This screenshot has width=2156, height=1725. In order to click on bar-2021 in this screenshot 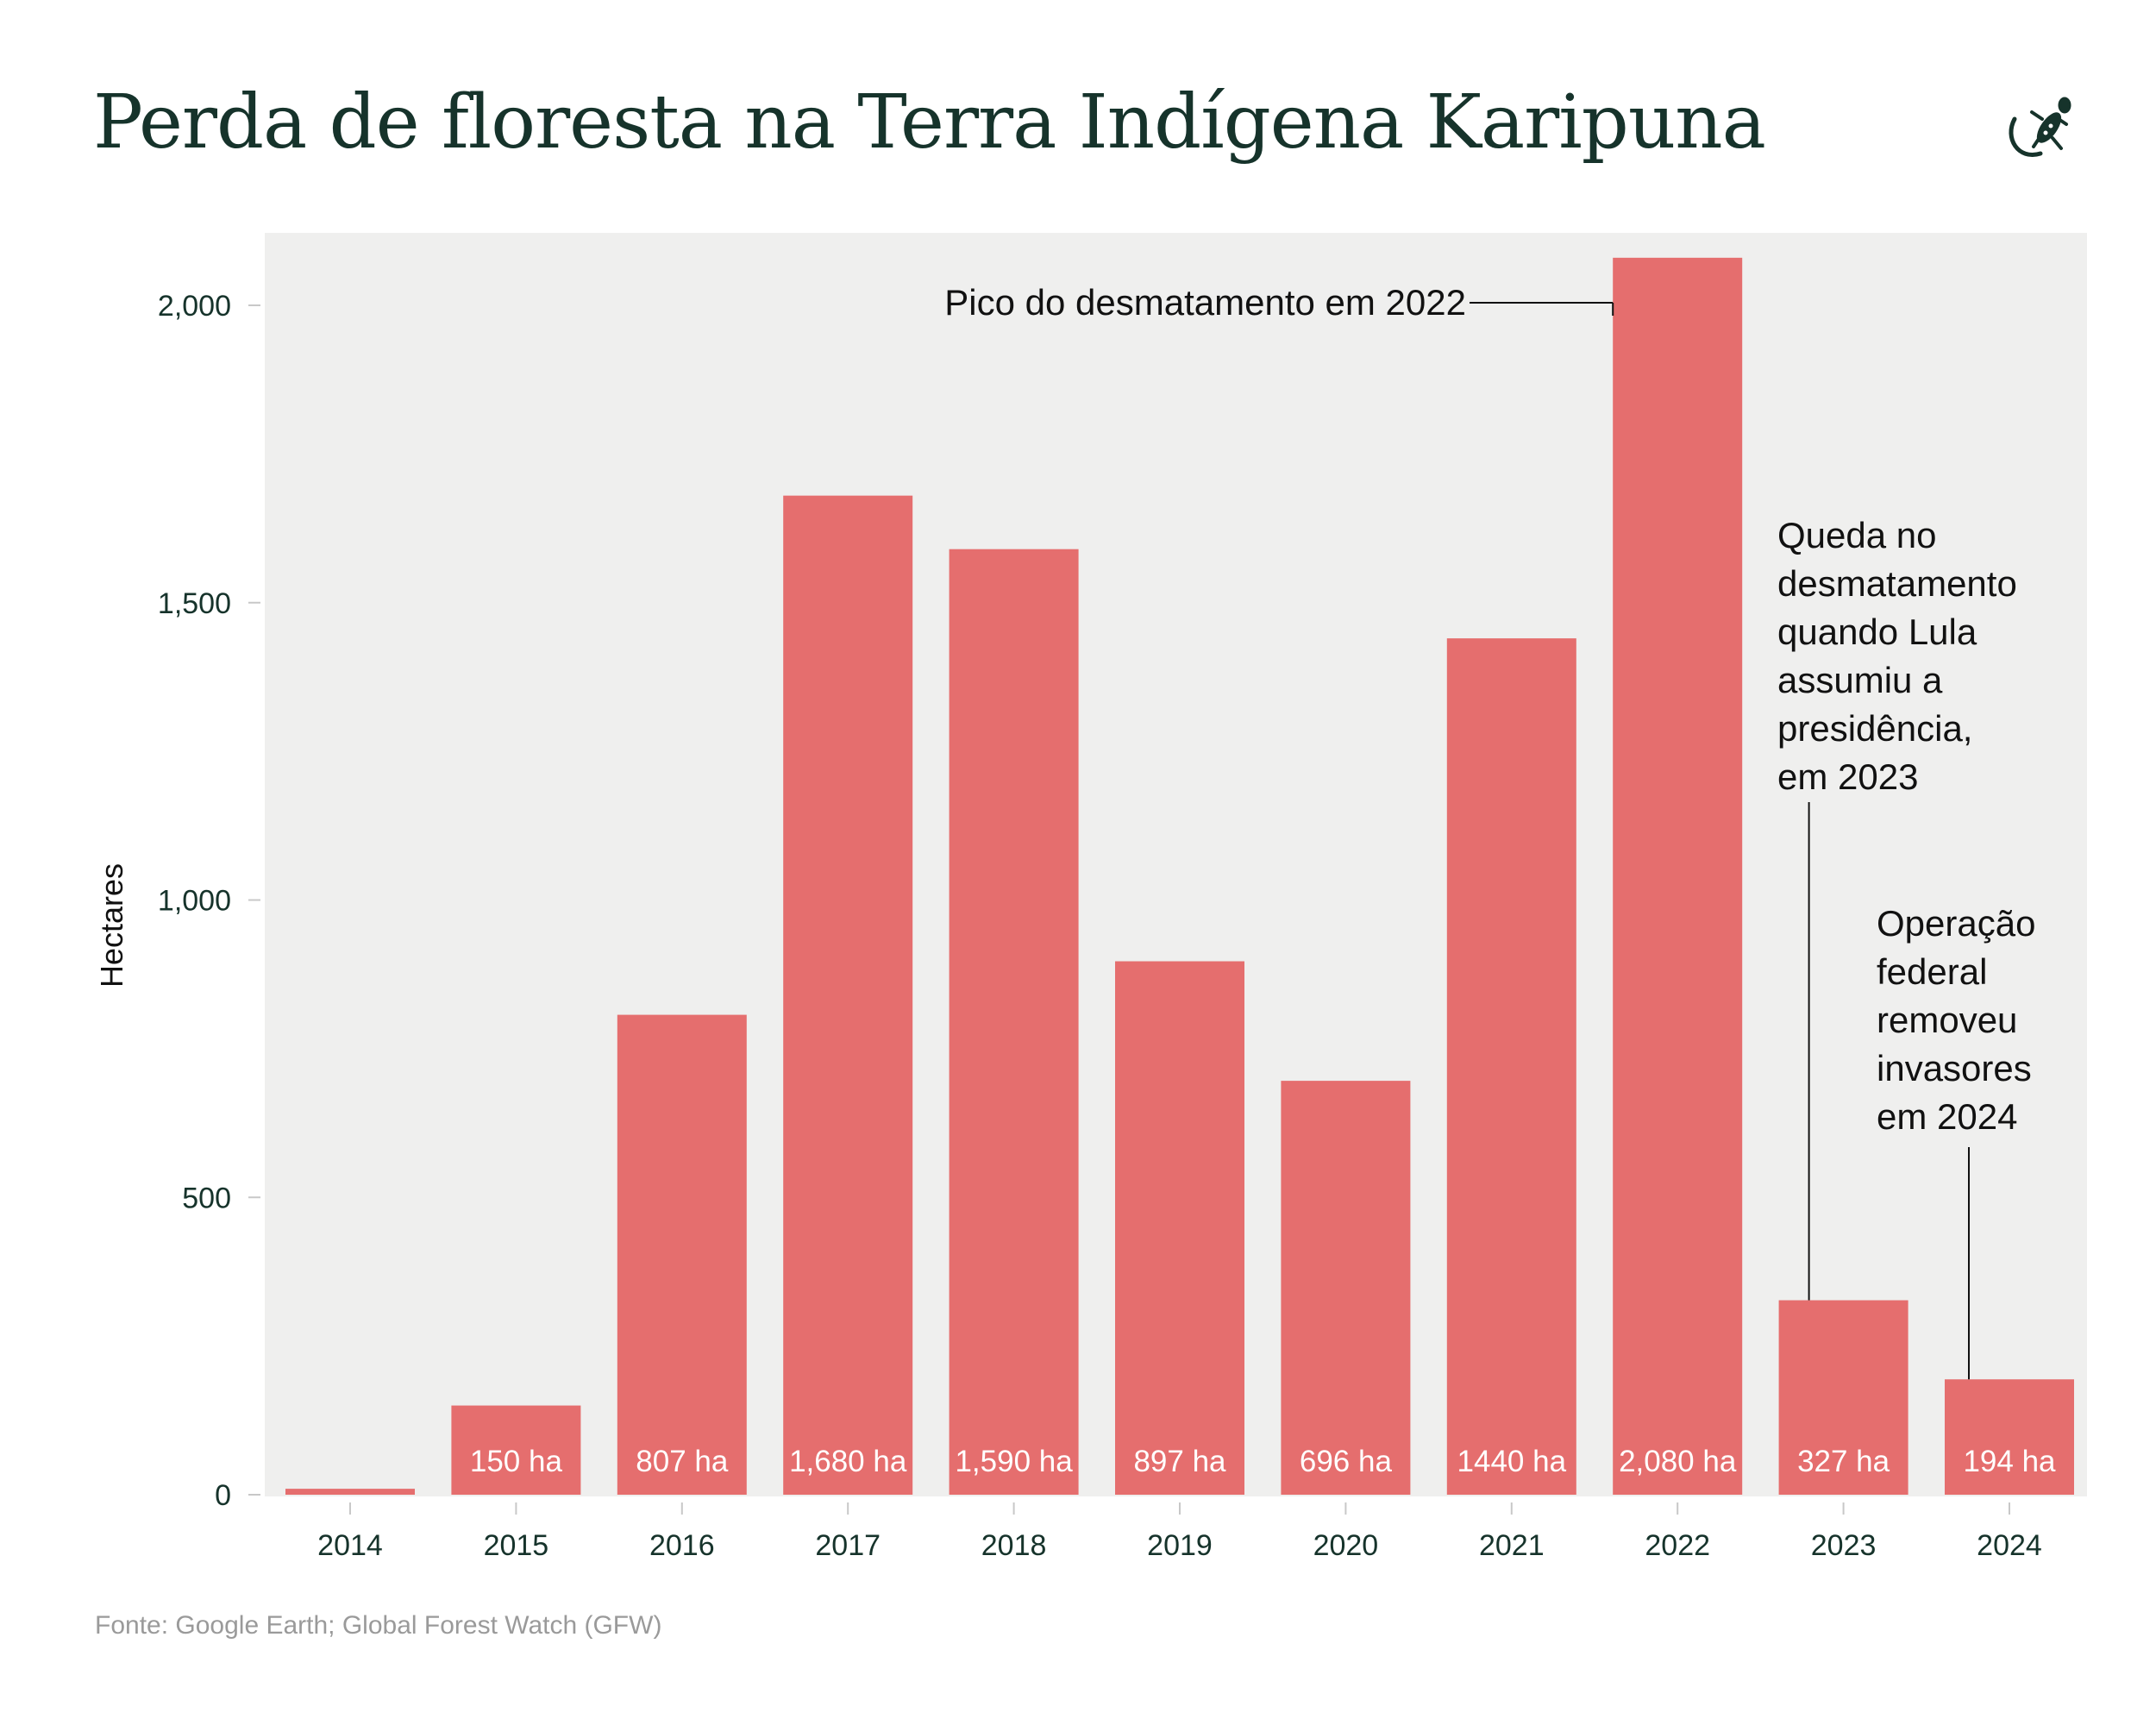, I will do `click(1511, 1066)`.